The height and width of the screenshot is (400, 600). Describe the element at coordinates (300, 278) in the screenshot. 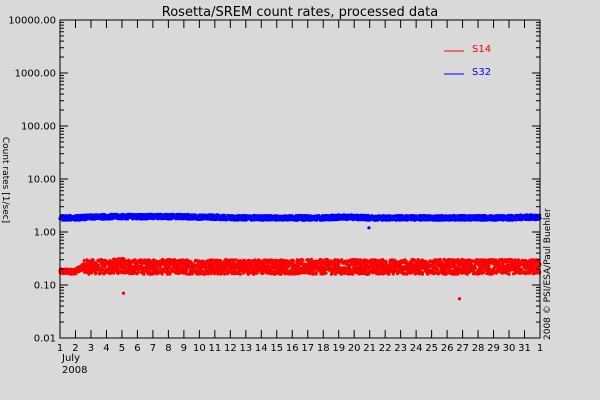

I see `series-s14` at that location.